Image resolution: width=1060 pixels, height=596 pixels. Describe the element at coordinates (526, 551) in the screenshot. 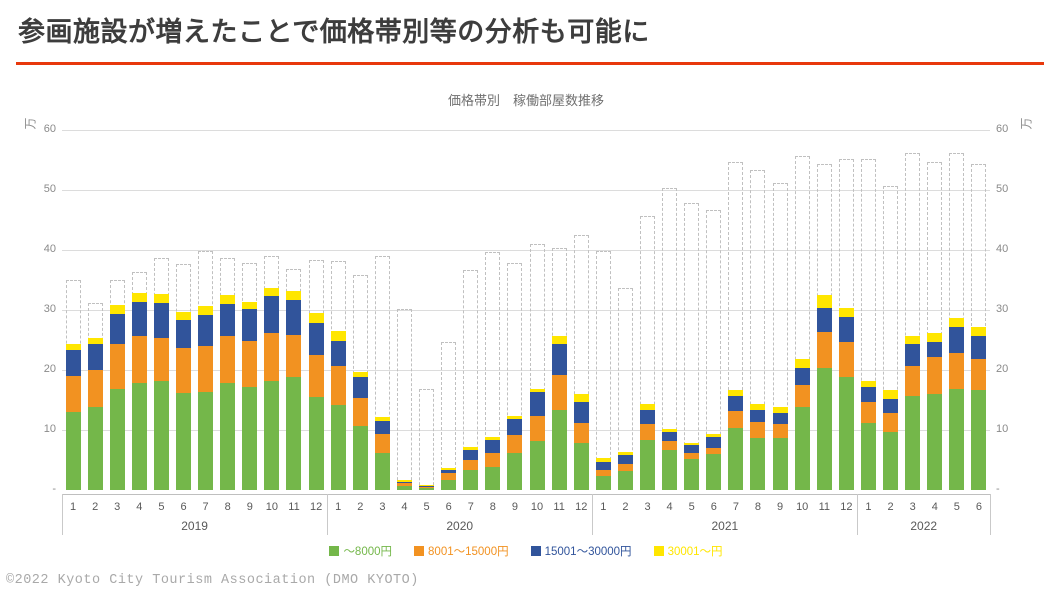

I see `legend: ～8000円 8001～15000円 15001～30000円 30001～円` at that location.